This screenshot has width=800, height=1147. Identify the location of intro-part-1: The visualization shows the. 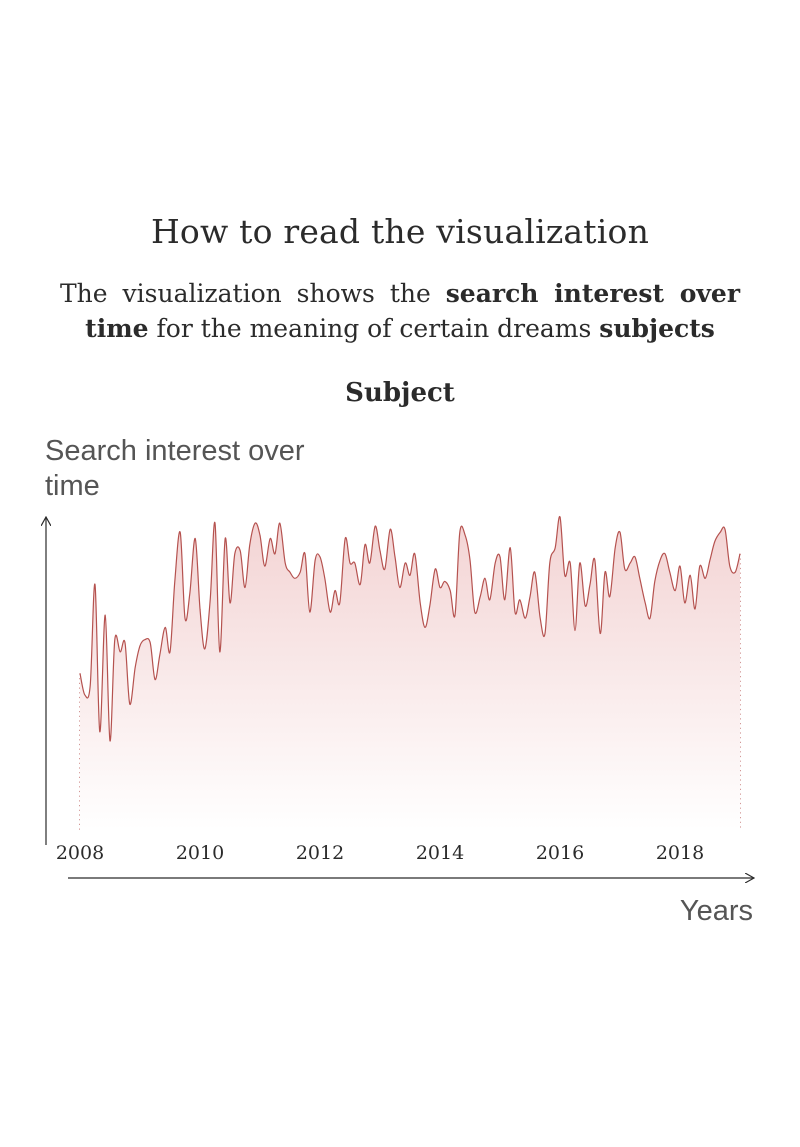
(253, 293).